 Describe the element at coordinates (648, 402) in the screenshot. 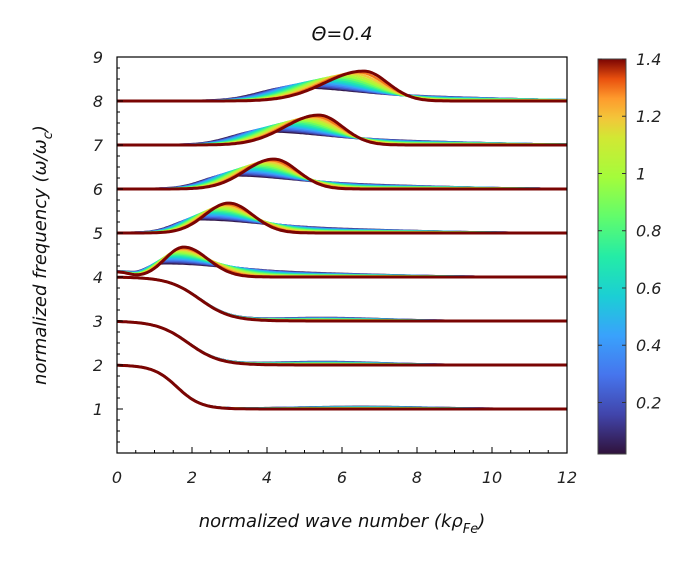

I see `colorbar-tick-label: 0.2` at that location.